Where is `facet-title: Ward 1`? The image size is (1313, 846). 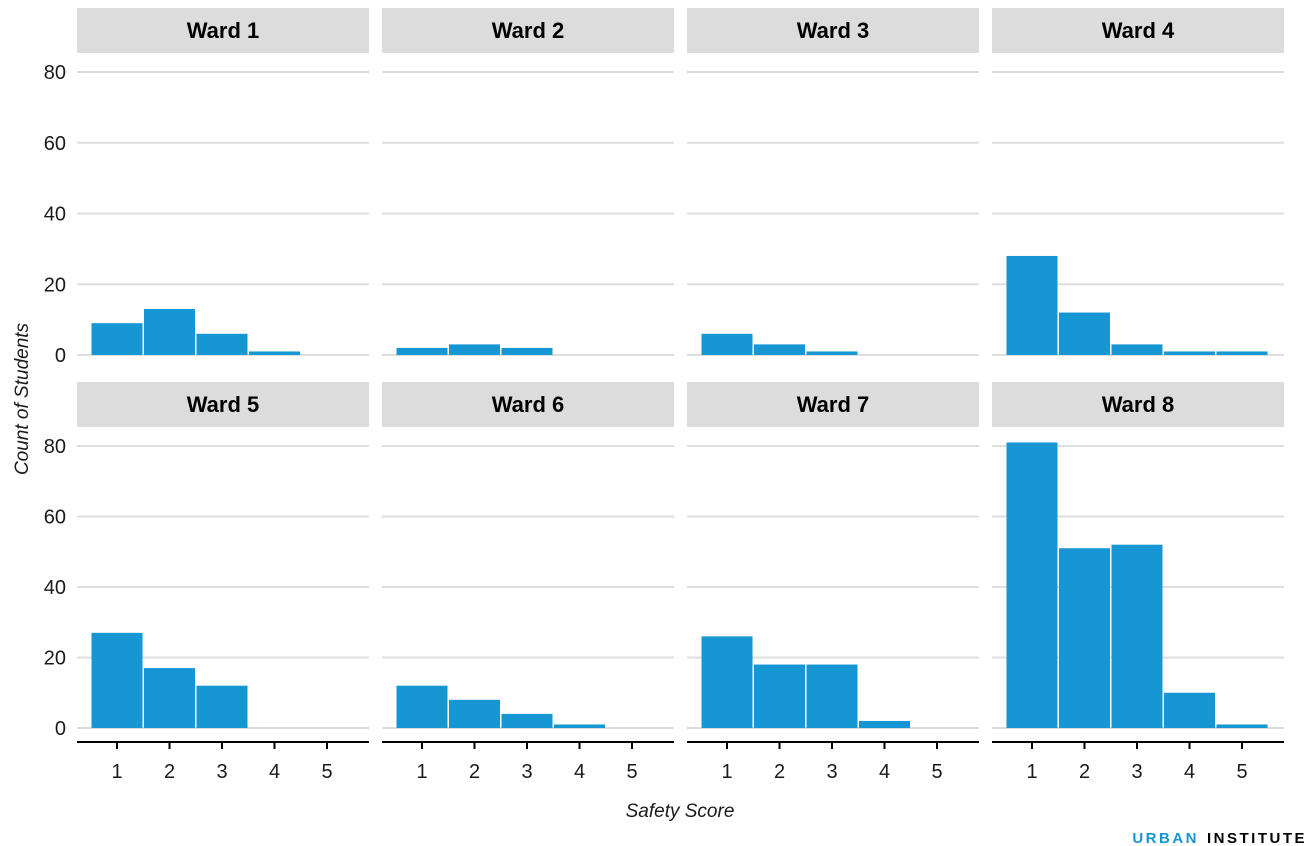
facet-title: Ward 1 is located at coordinates (223, 30).